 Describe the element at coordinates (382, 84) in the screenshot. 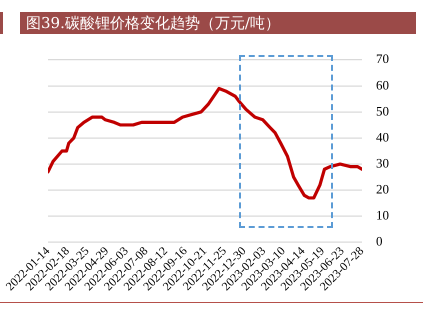

I see `y-tick-label: 60` at that location.